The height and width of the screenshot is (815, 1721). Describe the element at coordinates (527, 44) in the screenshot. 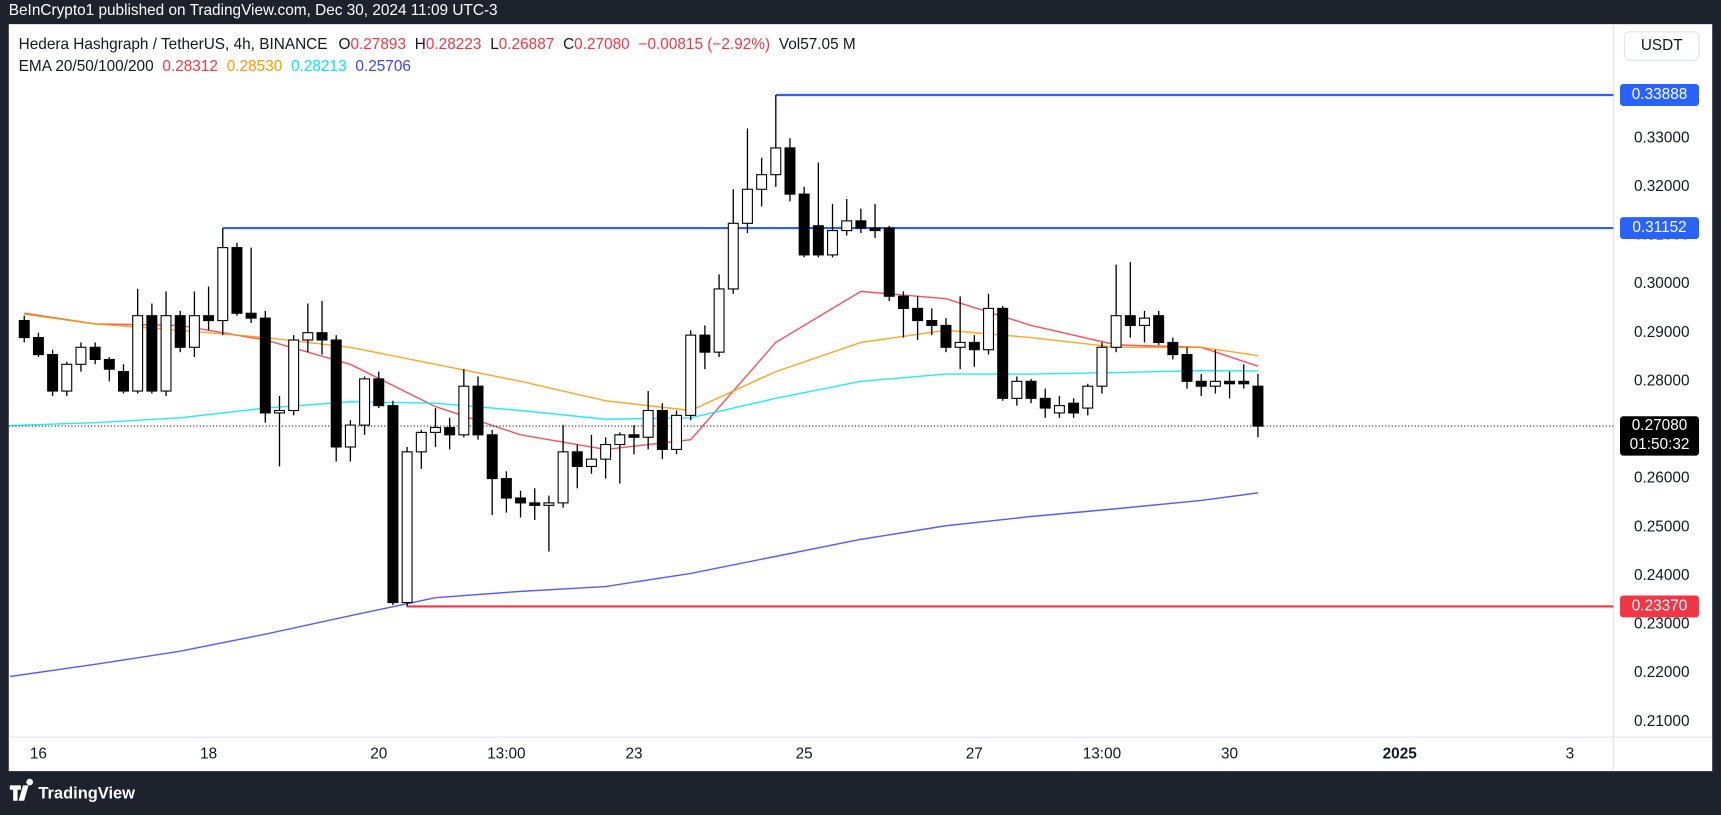

I see `ohlc-value: 0.26887` at that location.